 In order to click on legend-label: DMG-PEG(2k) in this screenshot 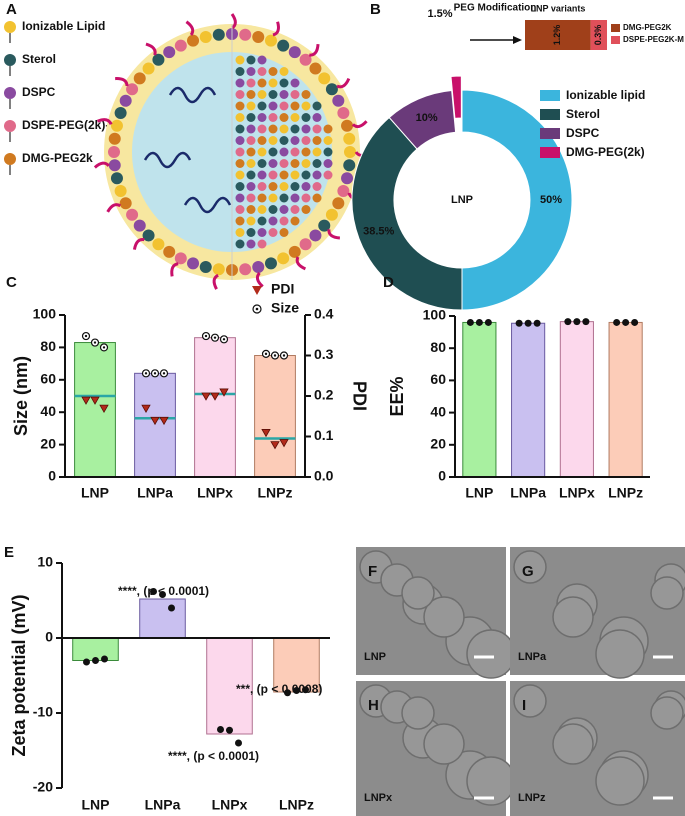, I will do `click(605, 152)`.